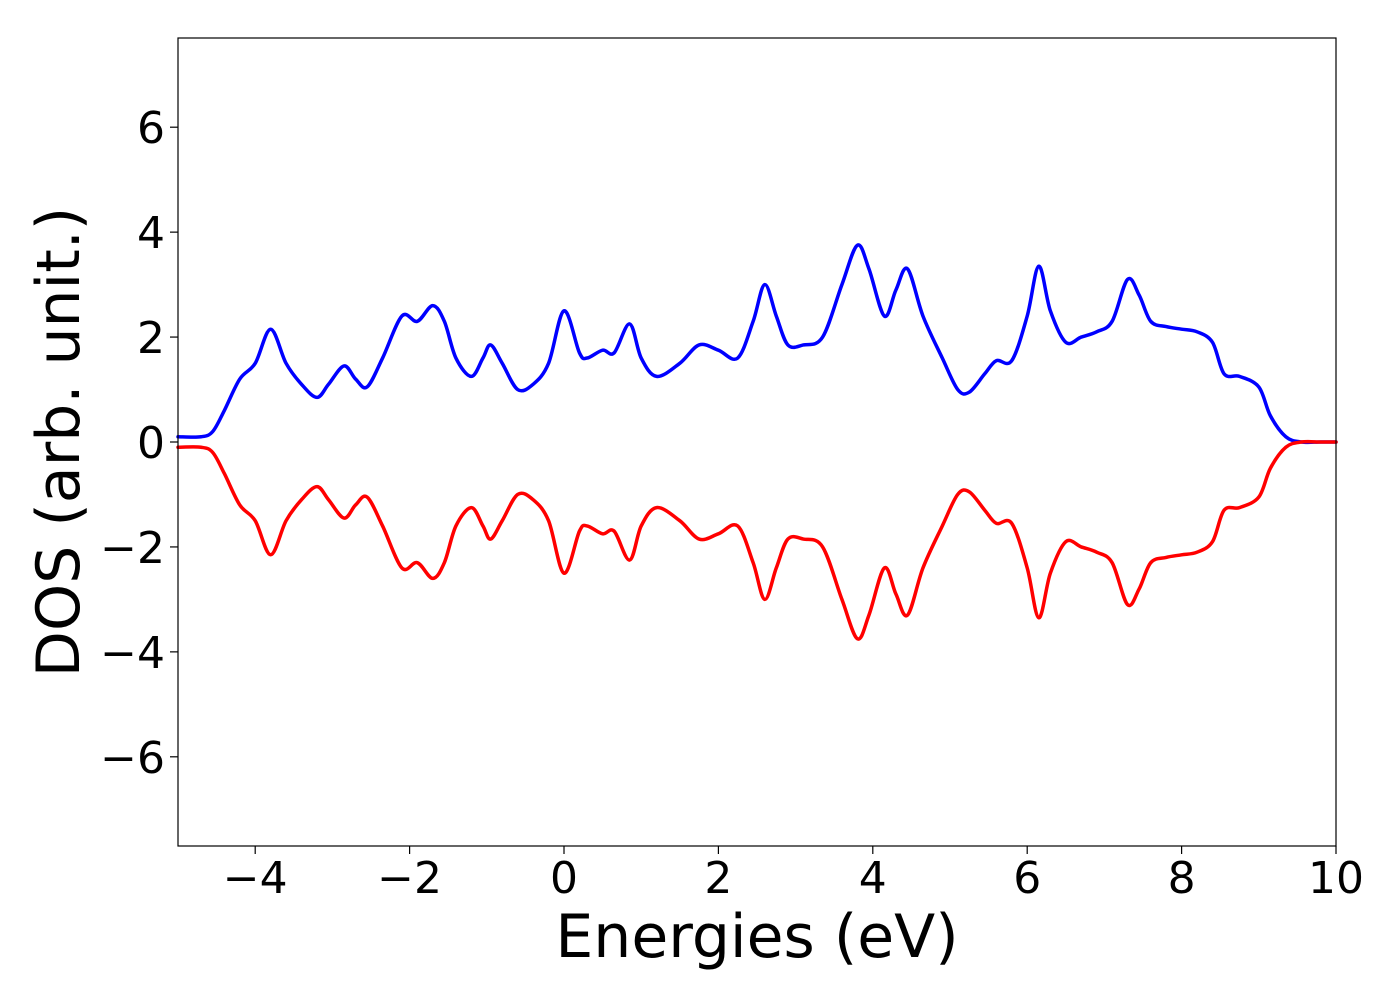  Describe the element at coordinates (151, 443) in the screenshot. I see `y-tick-label: 0` at that location.